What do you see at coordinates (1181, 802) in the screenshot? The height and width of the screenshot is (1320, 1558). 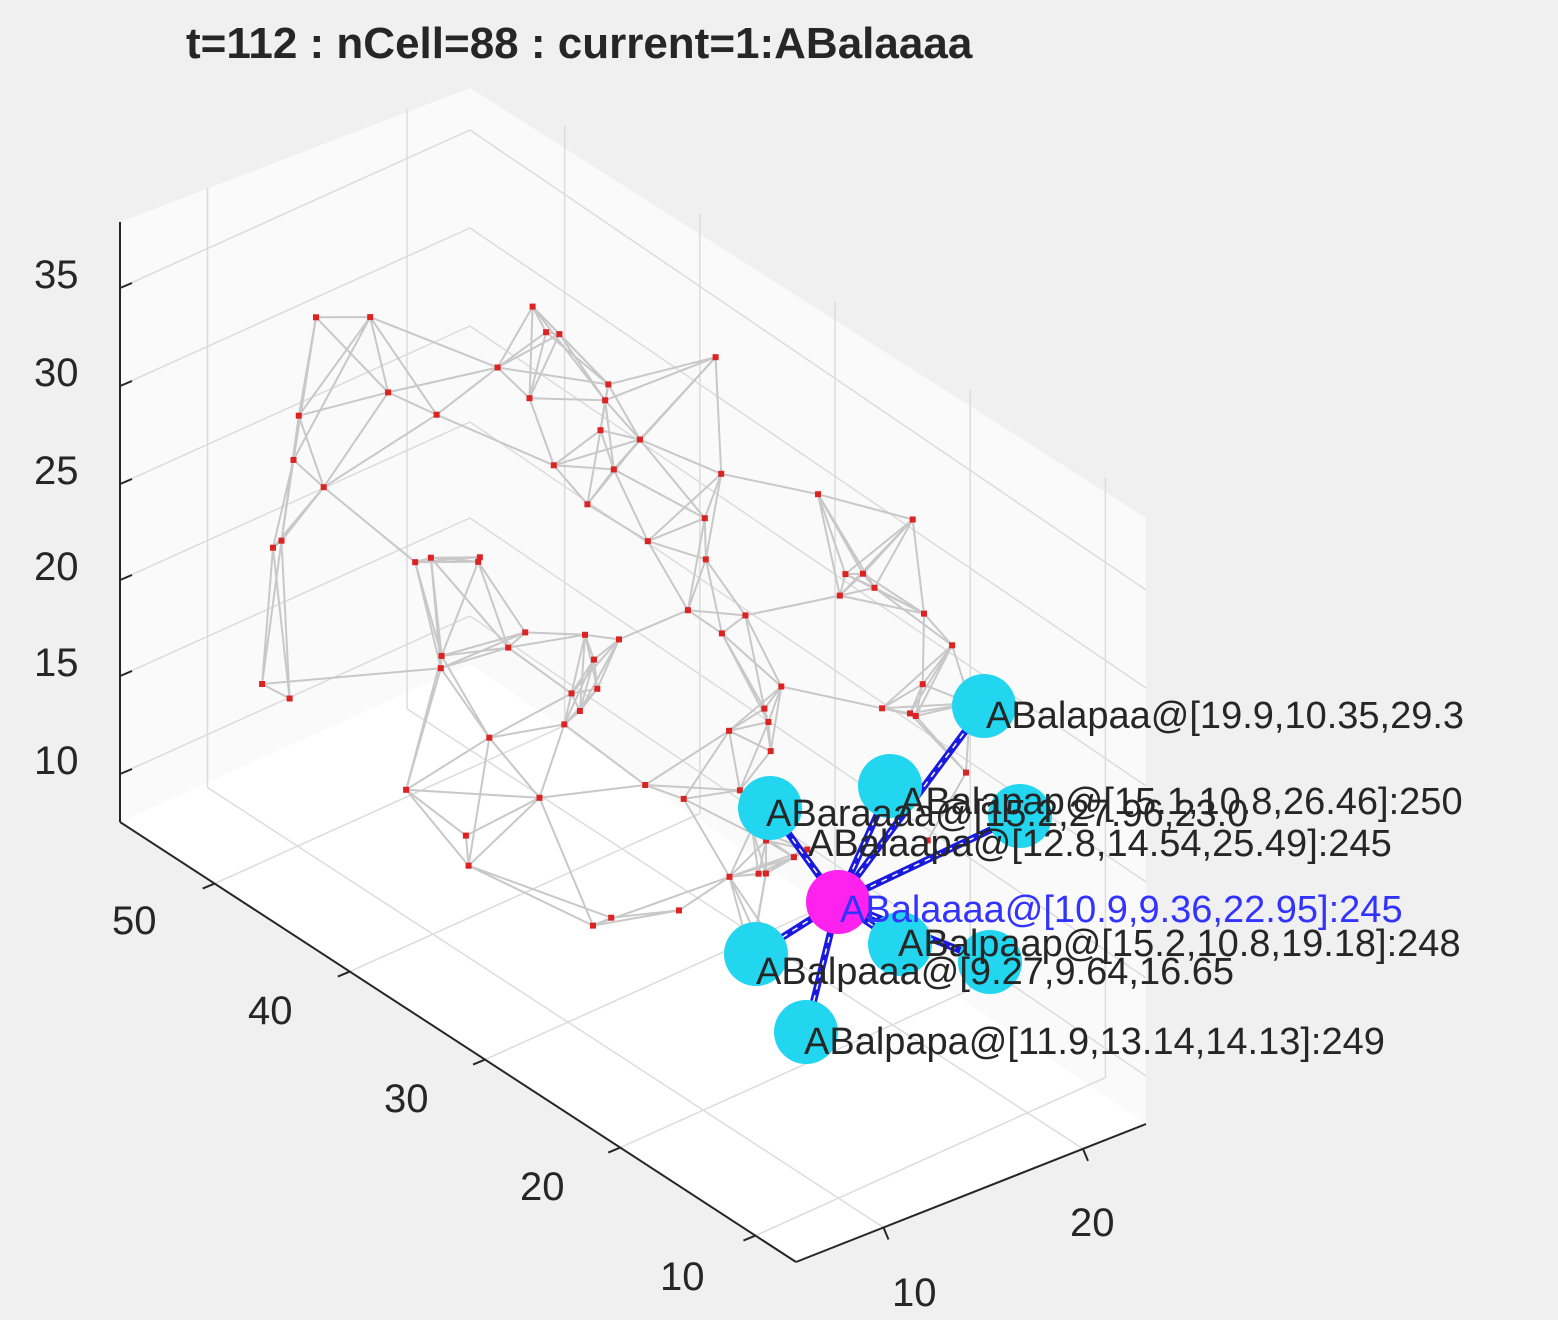 I see `neighbor-label: ABalapap@[15.1,10.8,26.46]:250` at bounding box center [1181, 802].